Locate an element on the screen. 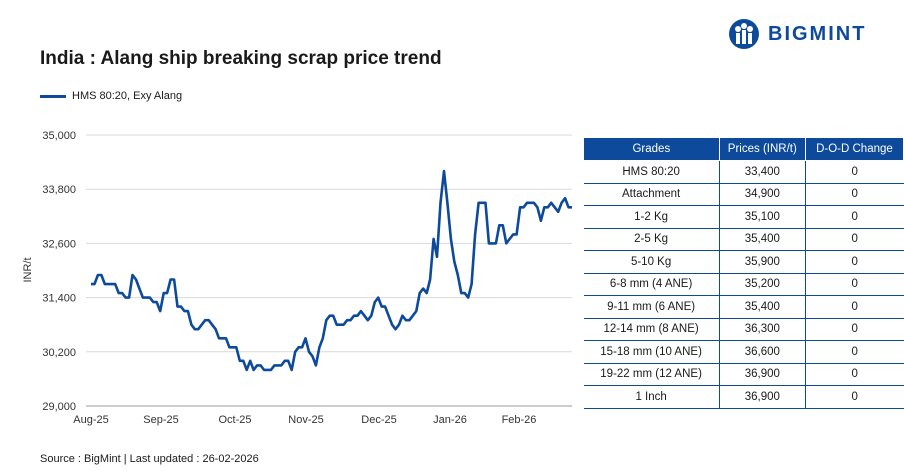 Image resolution: width=904 pixels, height=471 pixels. grade-cell: 1-2 Kg is located at coordinates (651, 217).